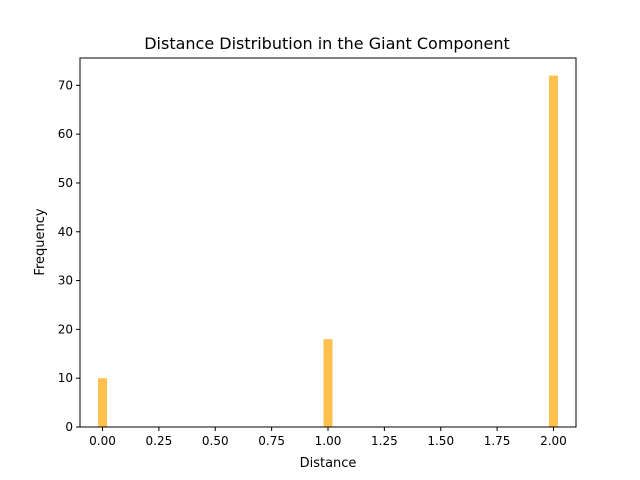 This screenshot has width=640, height=480. What do you see at coordinates (65, 232) in the screenshot?
I see `y-tick-label: 40` at bounding box center [65, 232].